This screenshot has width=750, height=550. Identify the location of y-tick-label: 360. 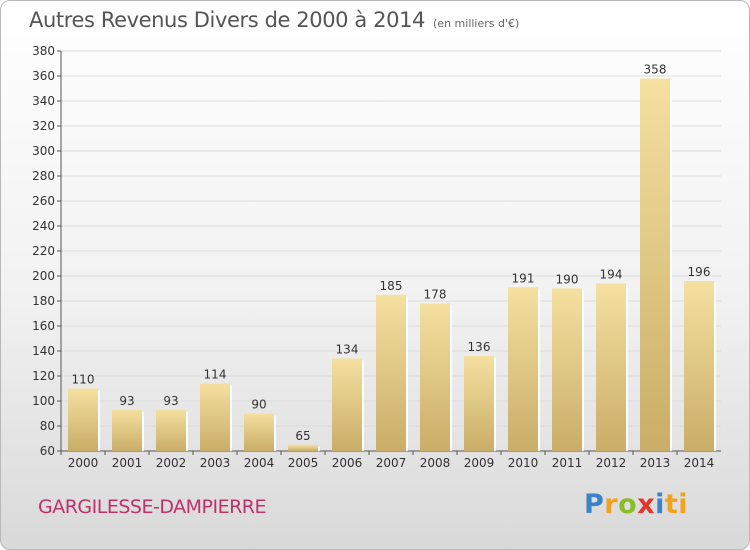
(43, 76).